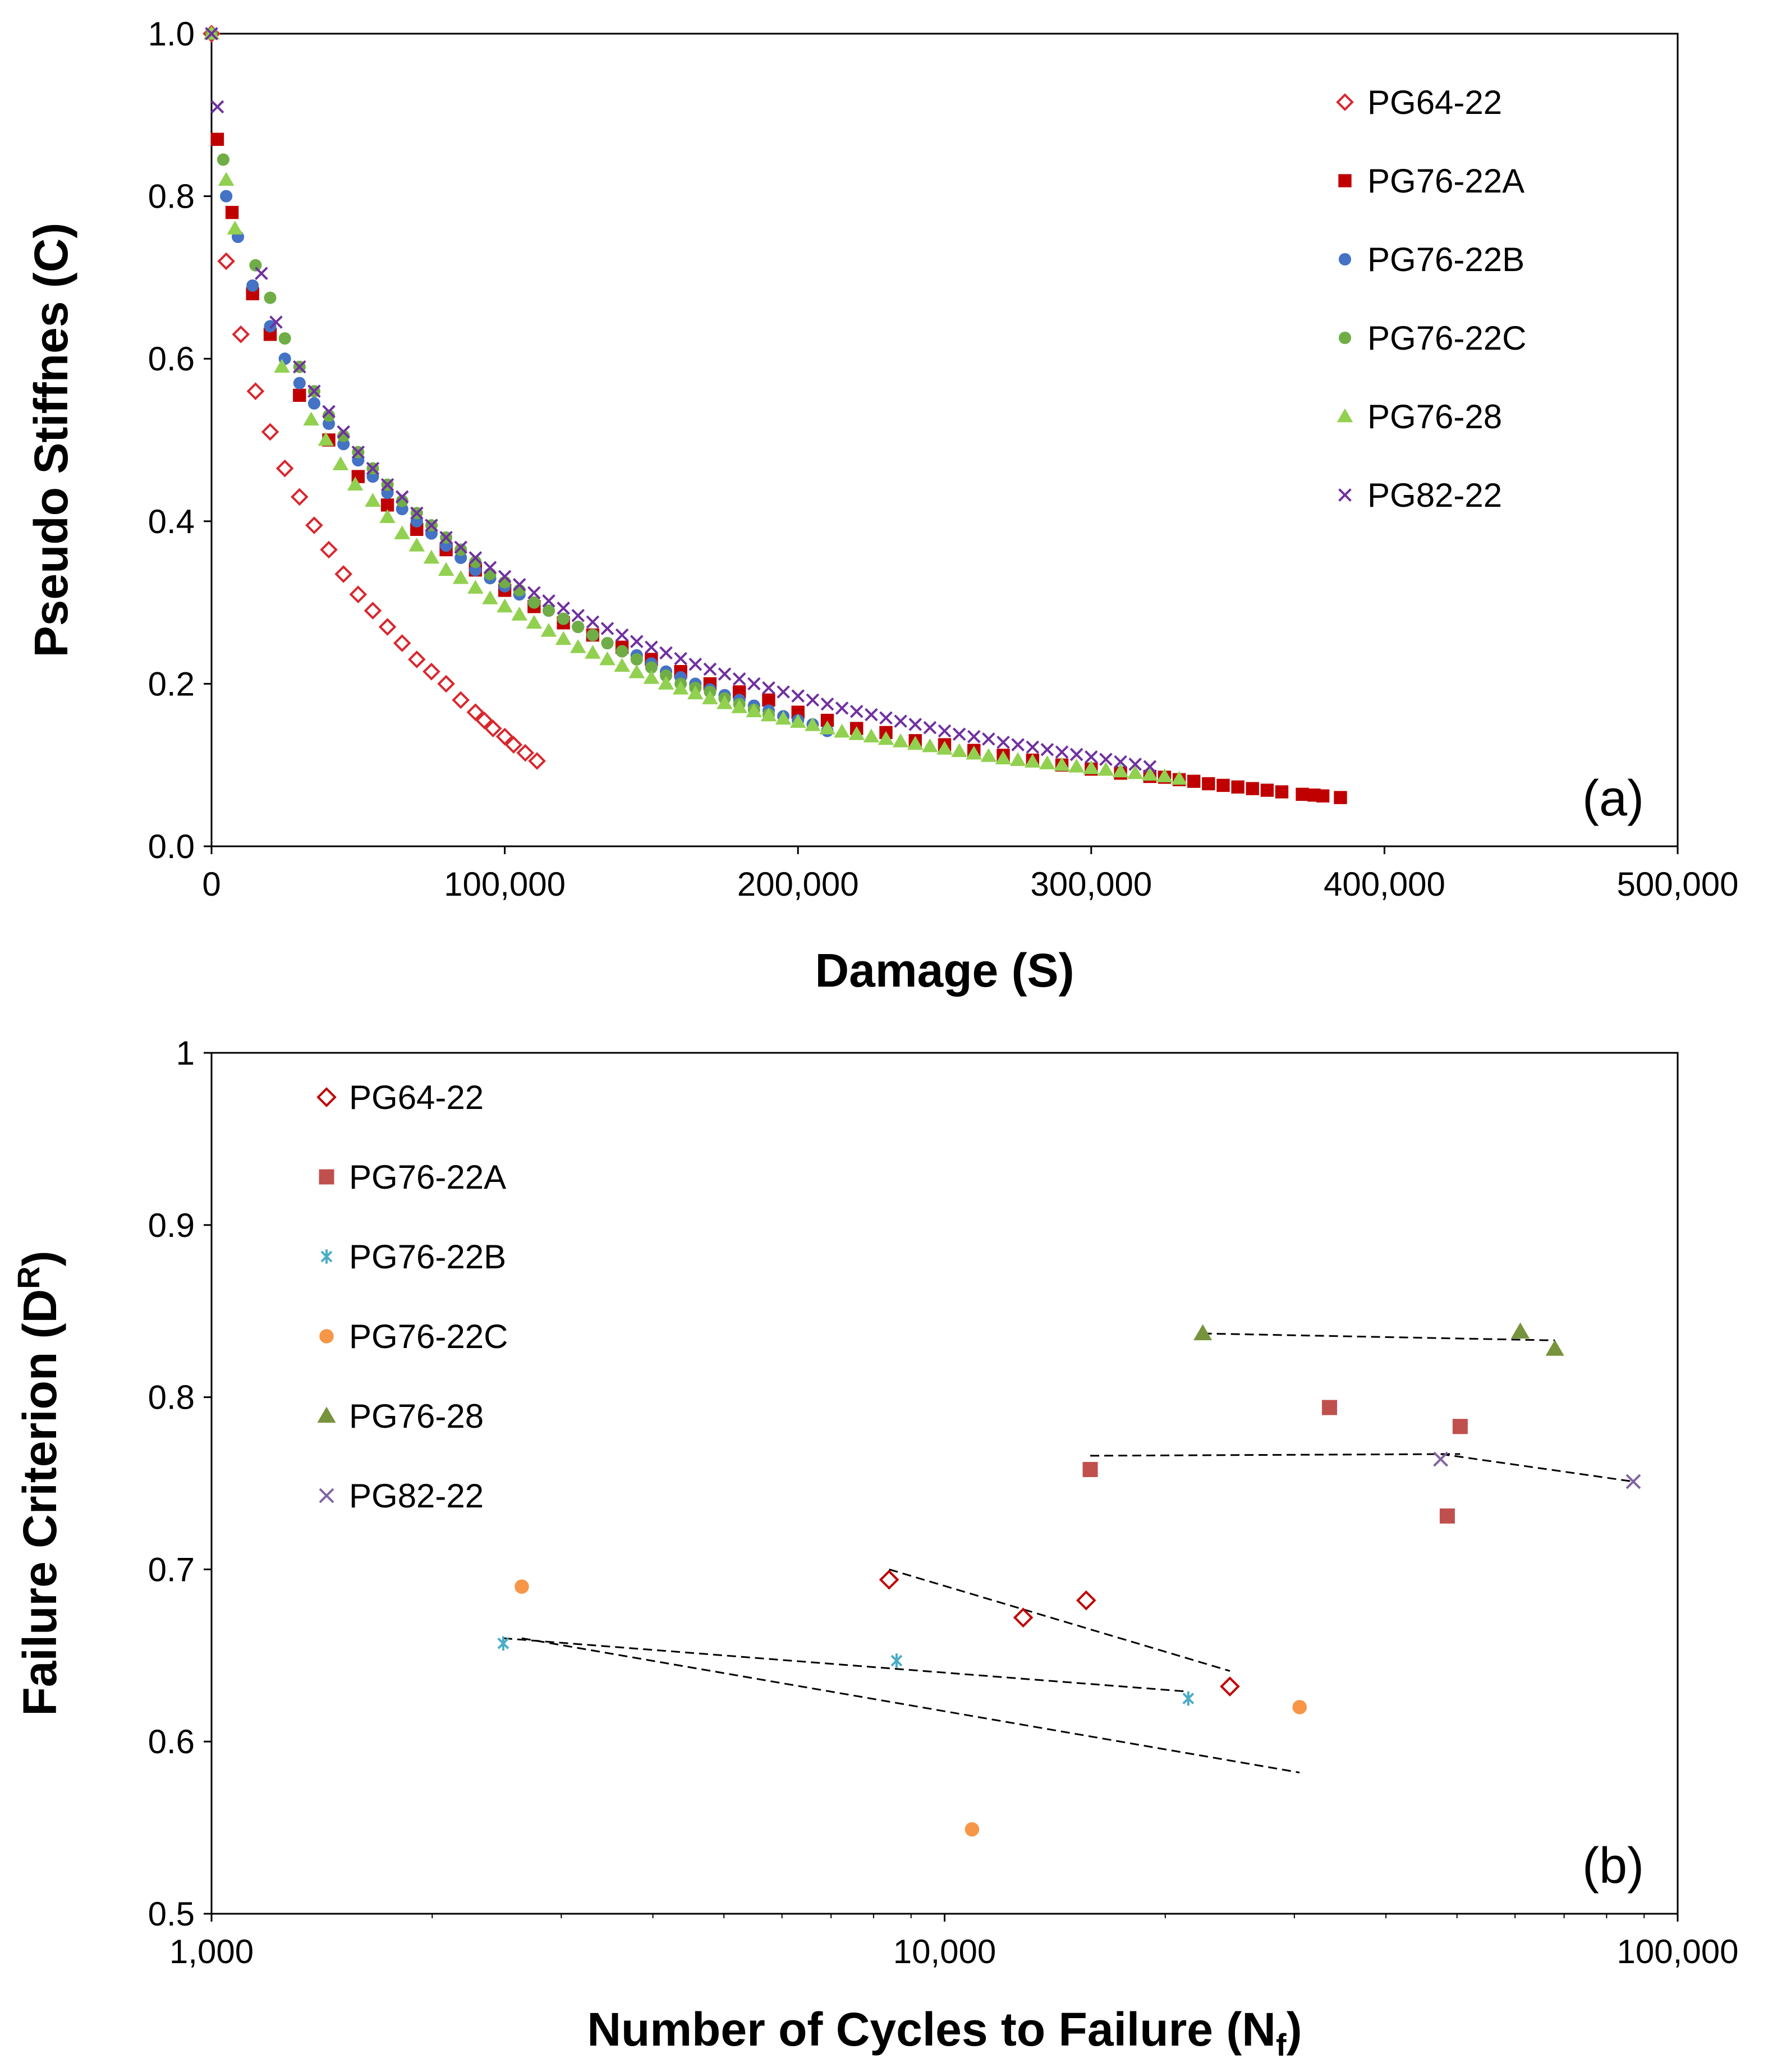  I want to click on series-pg76-22b, so click(527, 463).